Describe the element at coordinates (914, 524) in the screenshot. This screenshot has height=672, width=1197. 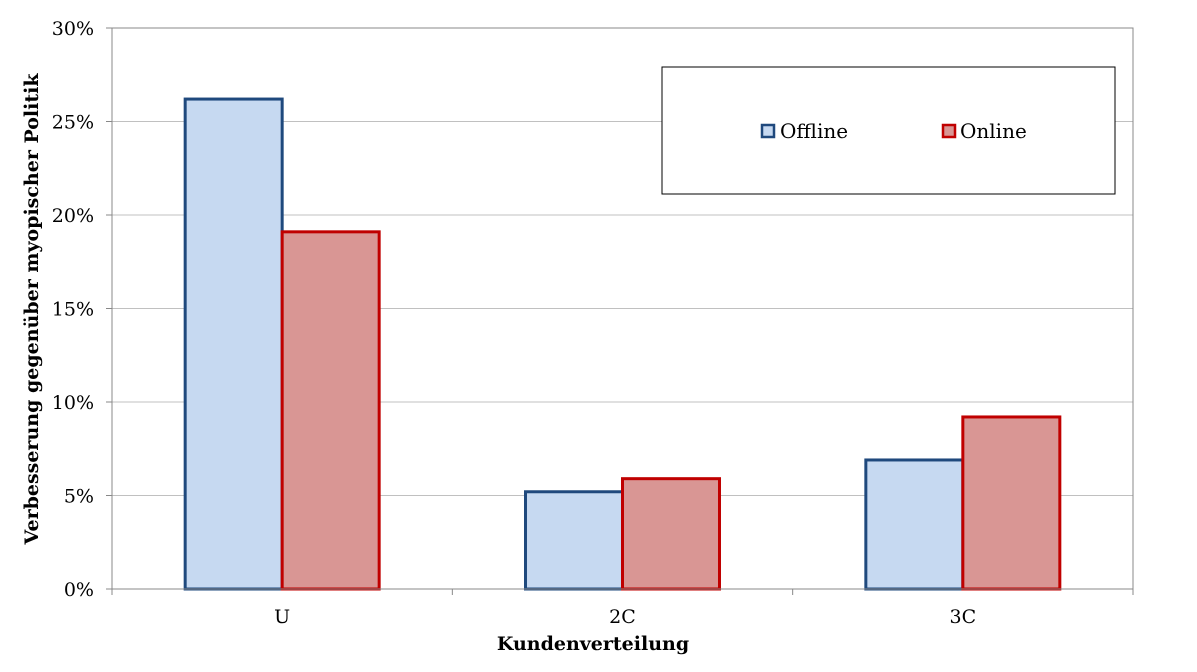
I see `bar-offline-3c` at that location.